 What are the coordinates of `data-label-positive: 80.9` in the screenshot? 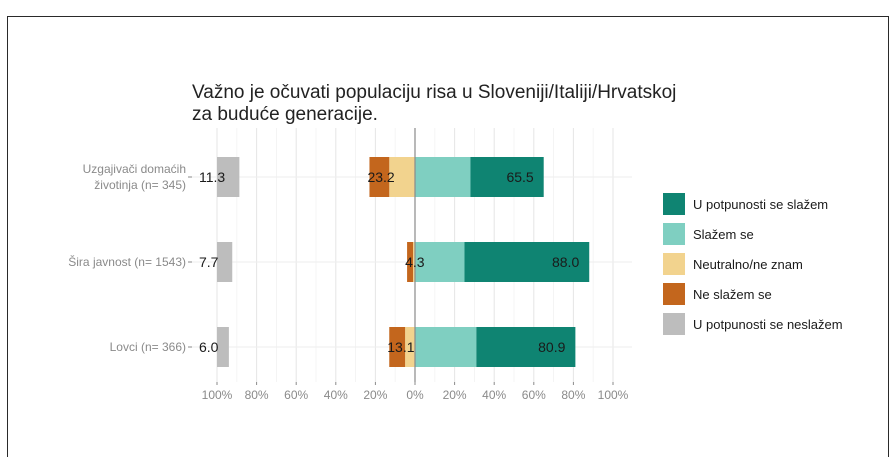 It's located at (551, 347).